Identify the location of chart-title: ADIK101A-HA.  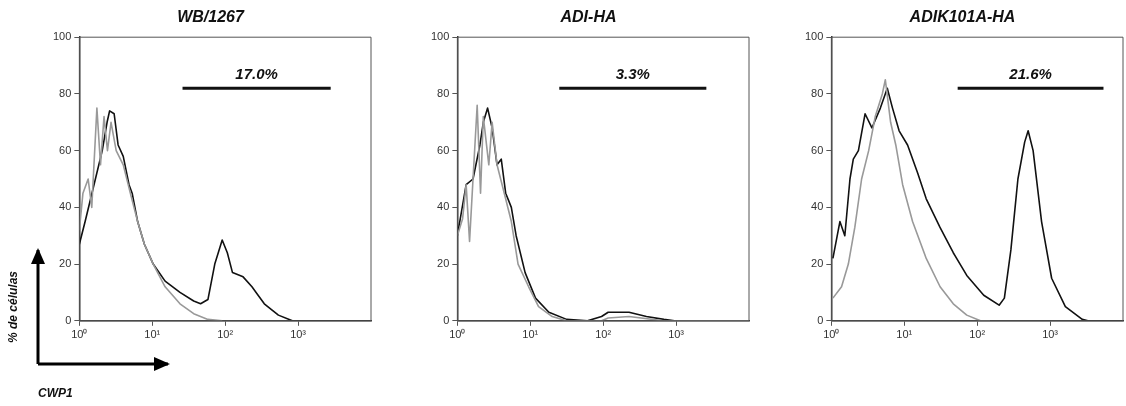
(962, 17).